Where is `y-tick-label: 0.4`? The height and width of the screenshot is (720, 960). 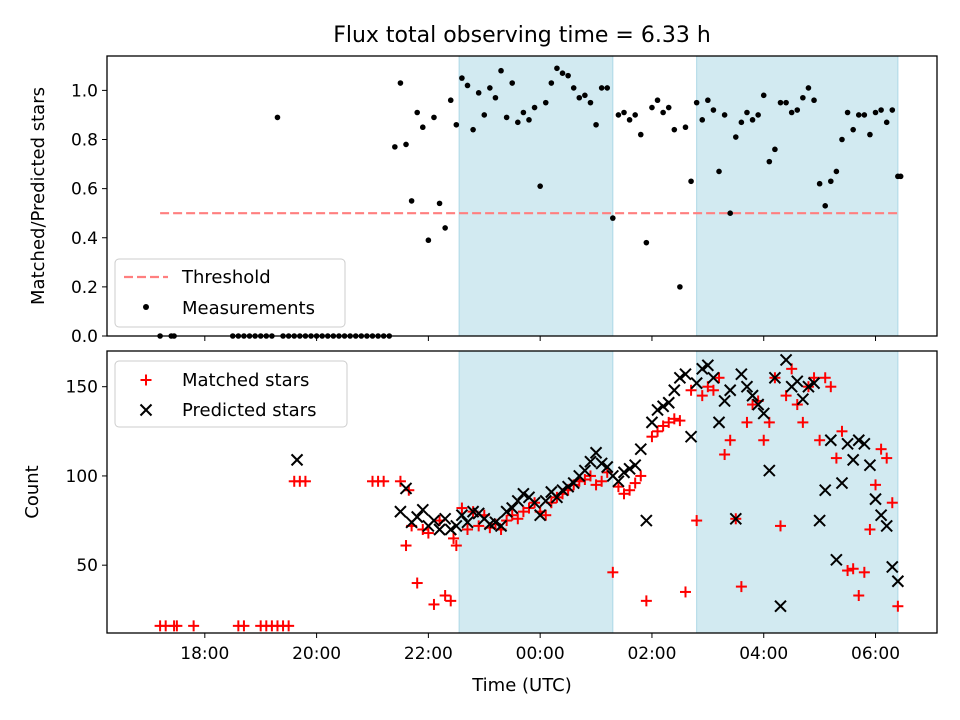
y-tick-label: 0.4 is located at coordinates (84, 239).